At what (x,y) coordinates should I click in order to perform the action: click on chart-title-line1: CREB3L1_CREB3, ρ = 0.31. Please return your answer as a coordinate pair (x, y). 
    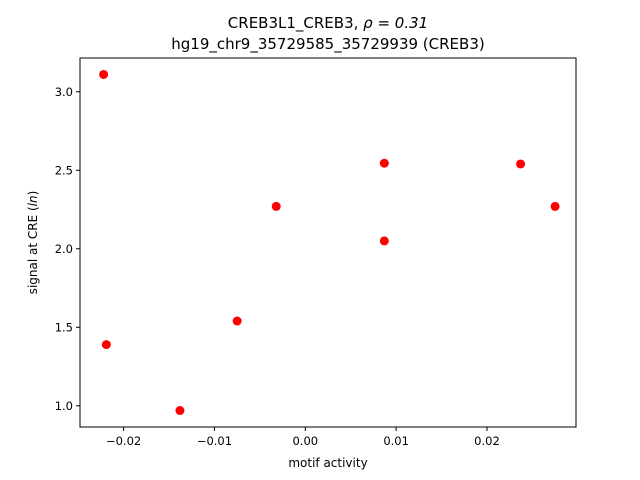
    Looking at the image, I should click on (328, 23).